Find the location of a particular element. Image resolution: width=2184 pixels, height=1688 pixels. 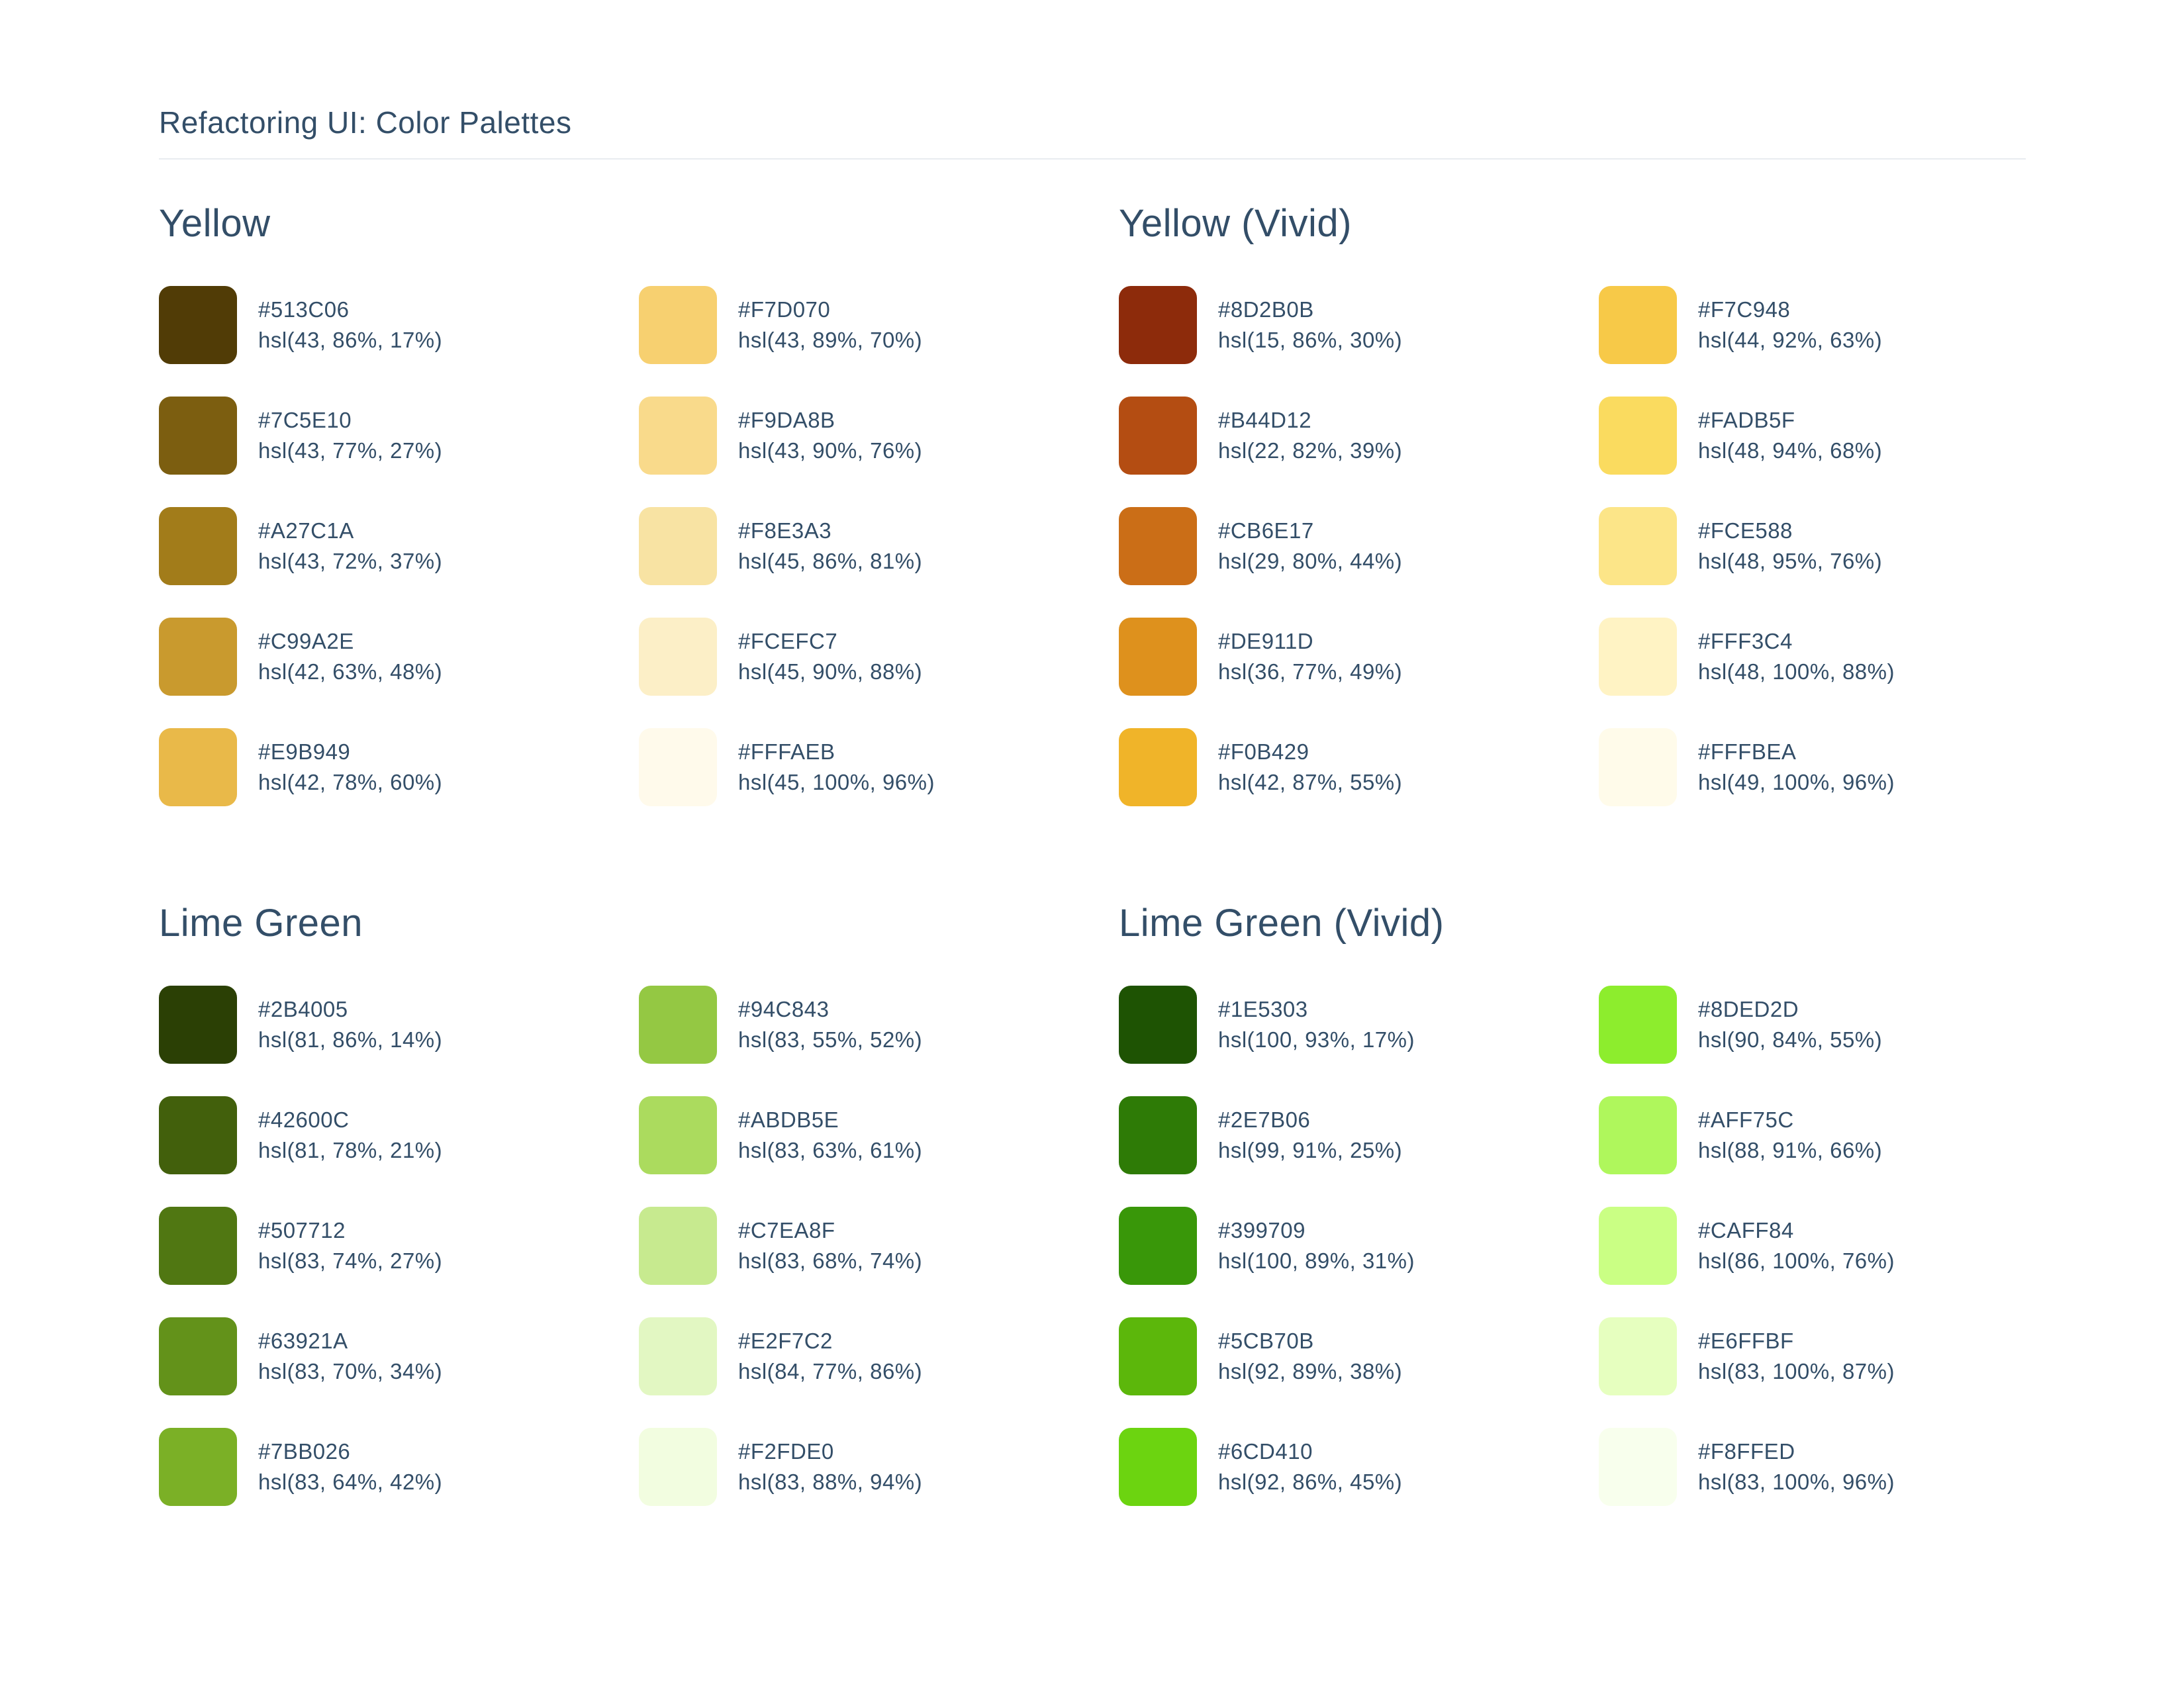

swatch-item: #2E7B06 hsl(99, 91%, 25%) is located at coordinates (1359, 1135).